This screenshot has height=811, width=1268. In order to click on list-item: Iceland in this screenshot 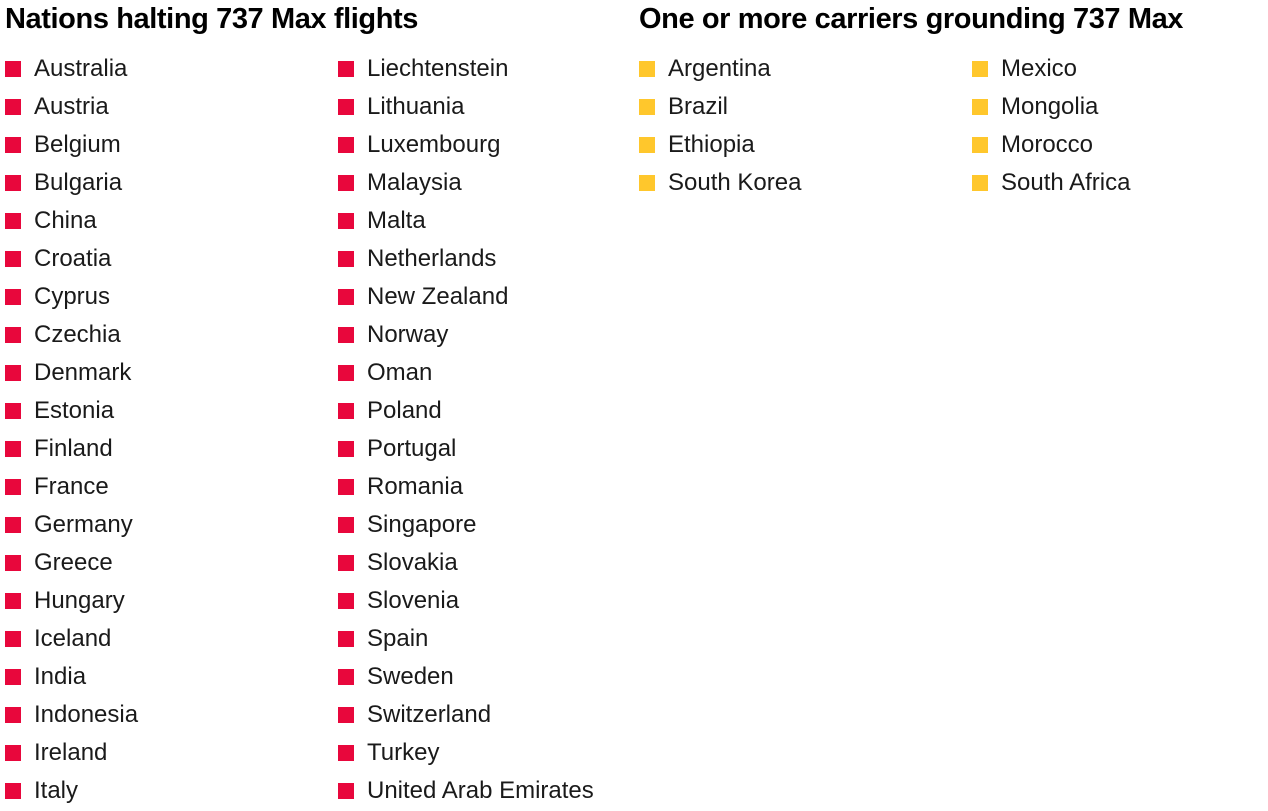, I will do `click(171, 639)`.